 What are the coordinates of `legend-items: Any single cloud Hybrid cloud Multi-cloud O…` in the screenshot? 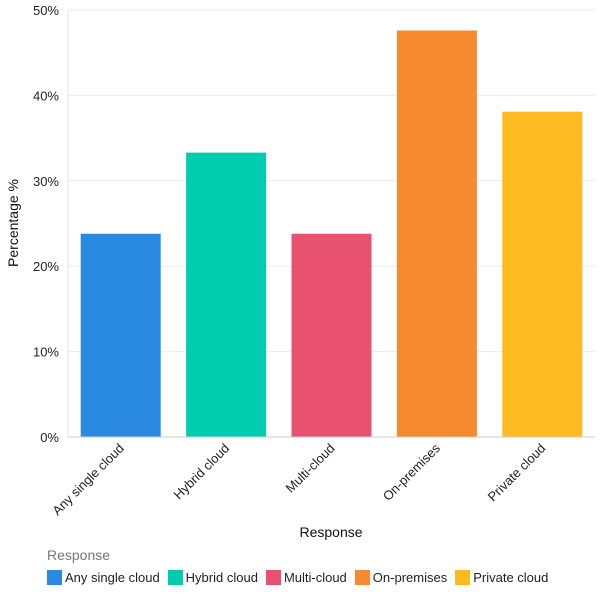 It's located at (297, 577).